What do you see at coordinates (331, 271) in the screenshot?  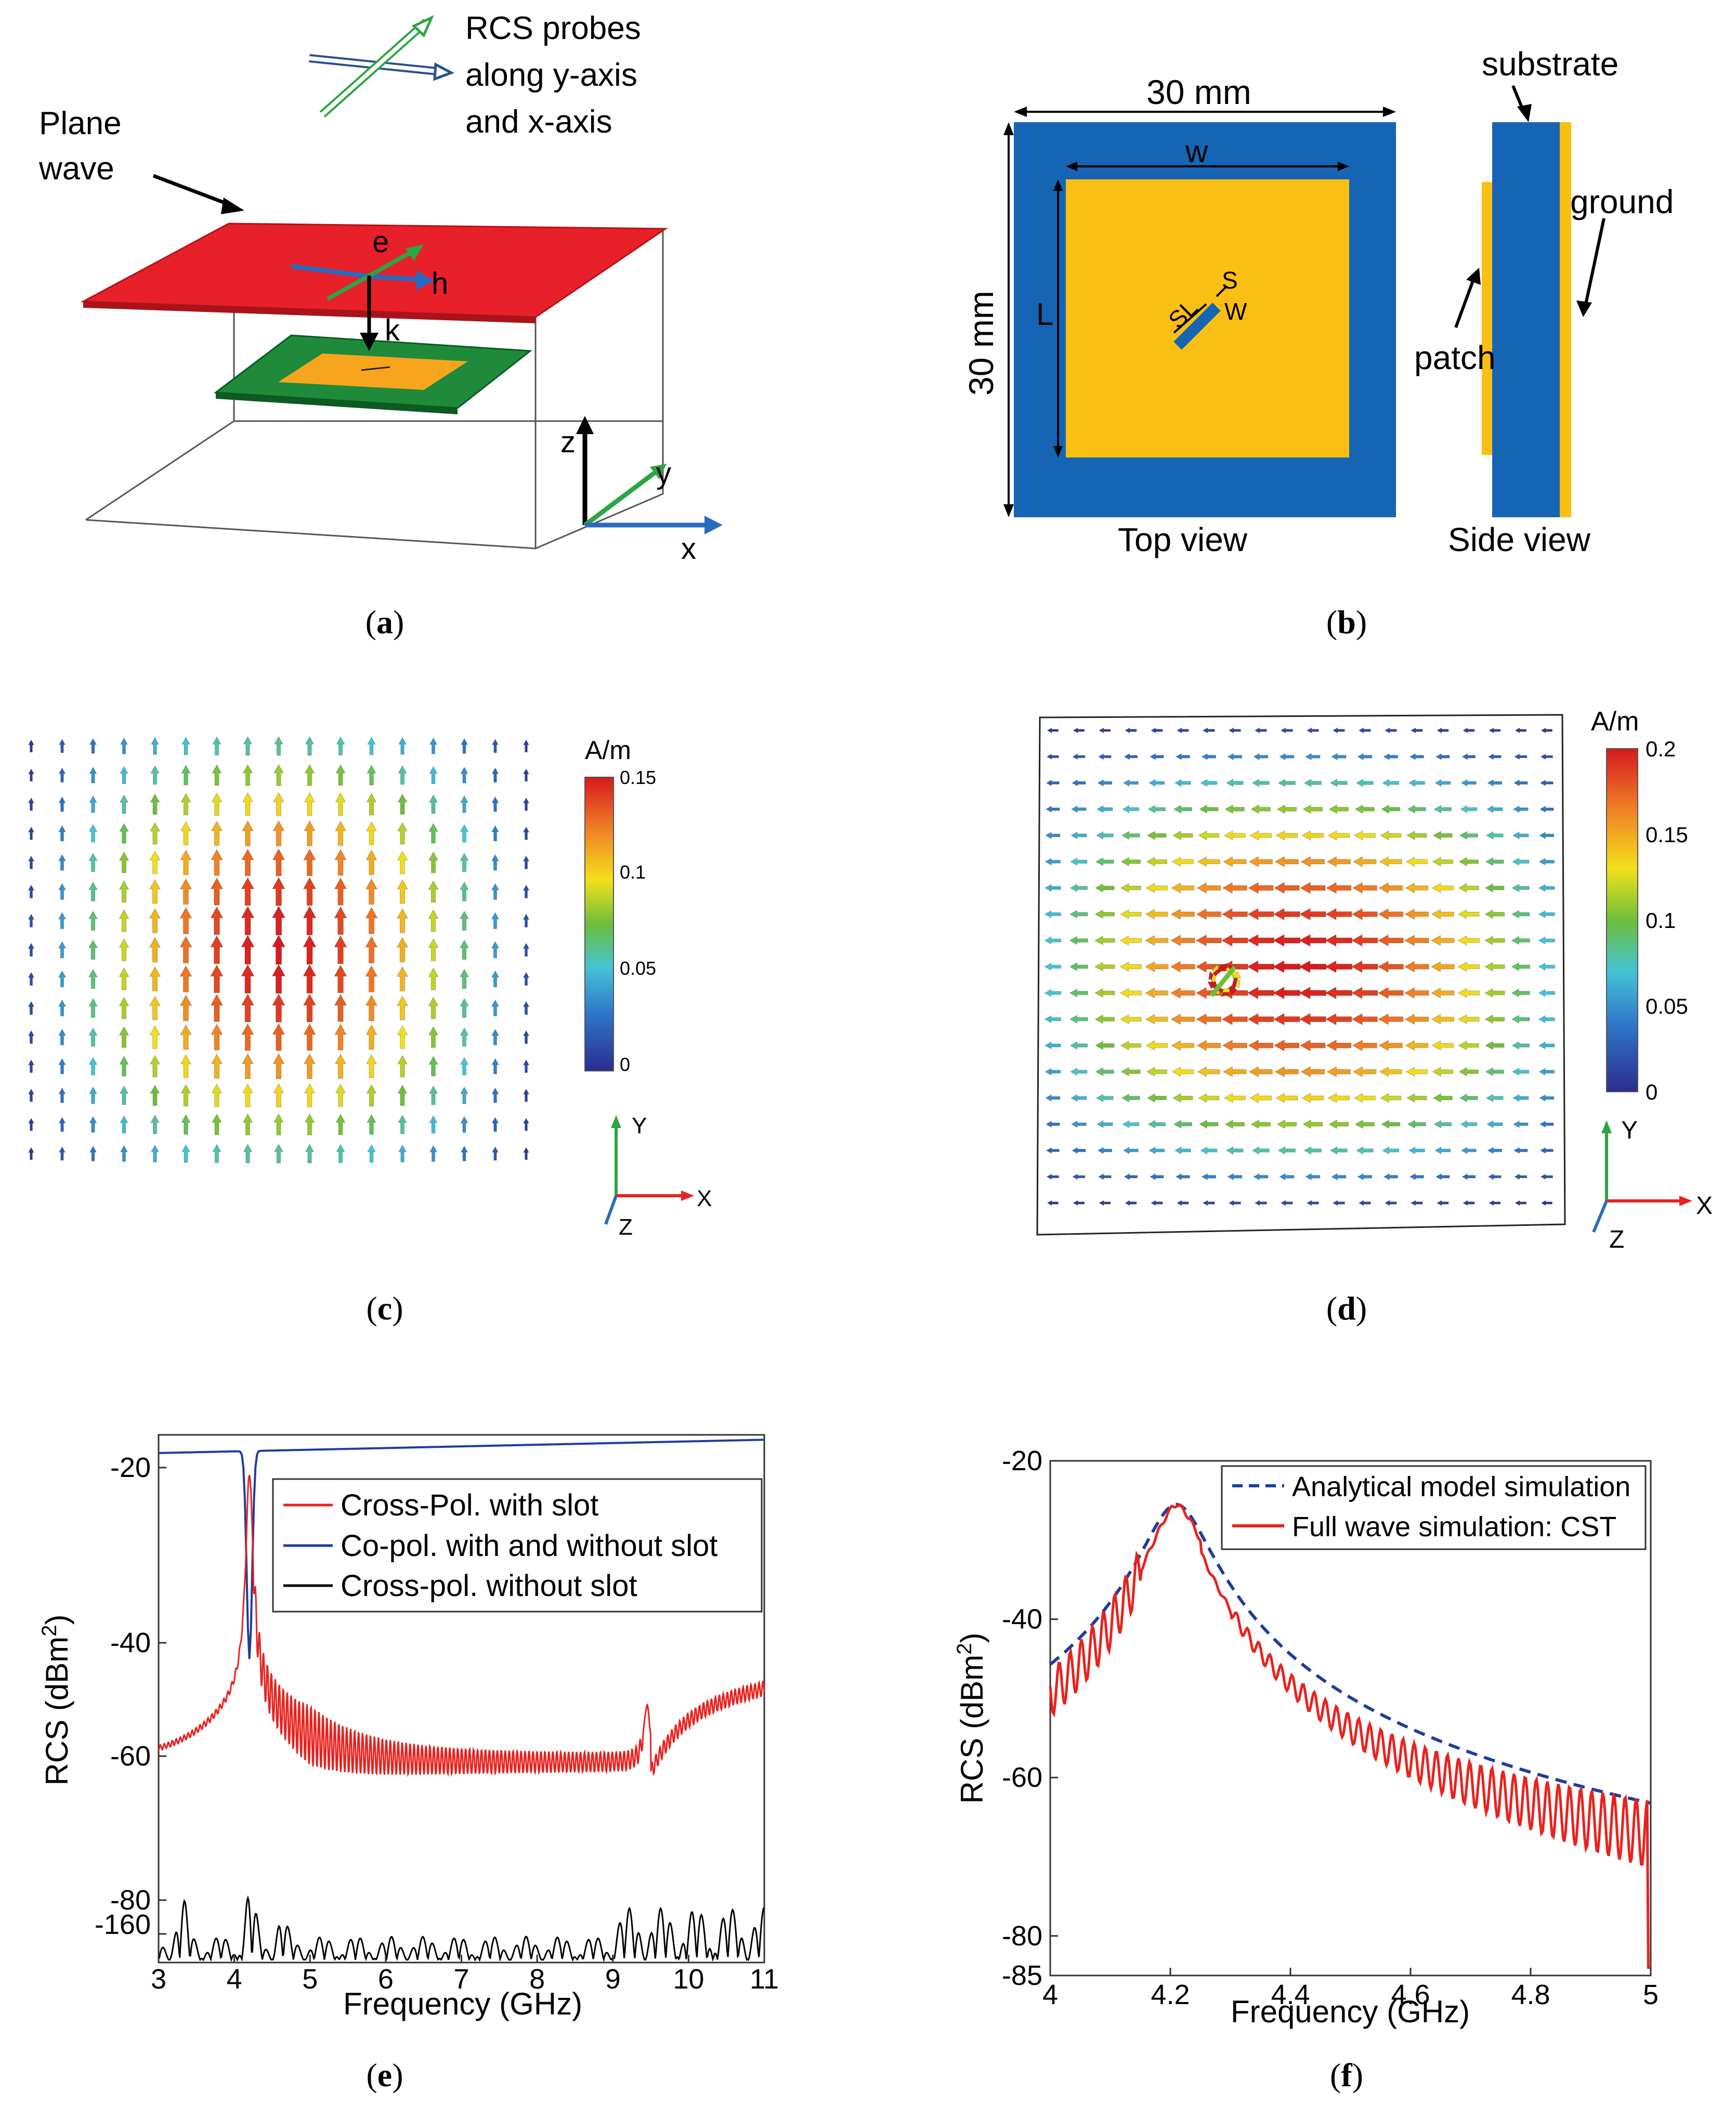 I see `h-vector` at bounding box center [331, 271].